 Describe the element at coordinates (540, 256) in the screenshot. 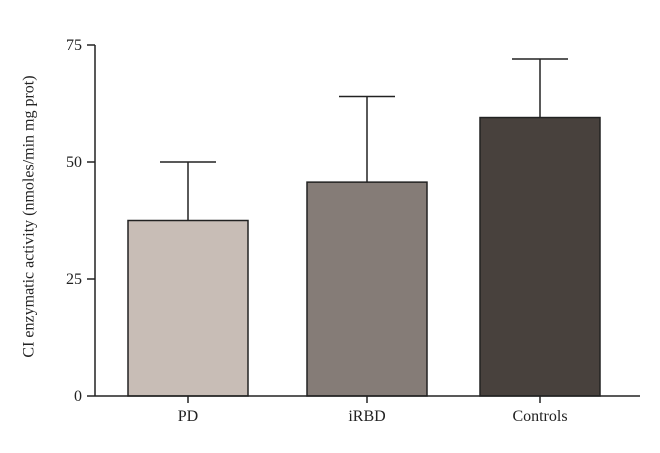

I see `bar-controls` at that location.